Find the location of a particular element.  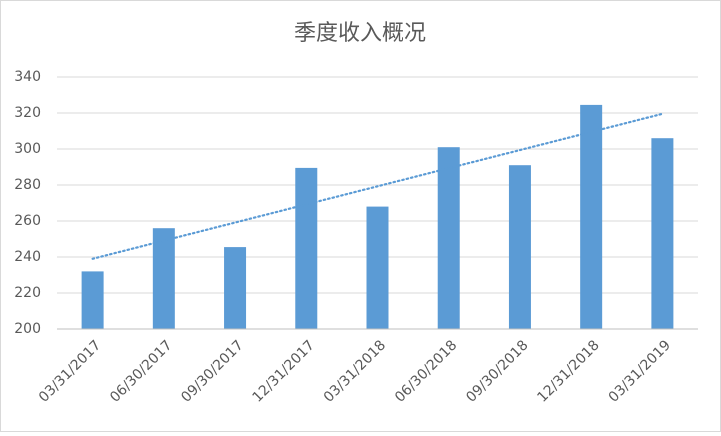

y-tick-label: 200 is located at coordinates (27, 329).